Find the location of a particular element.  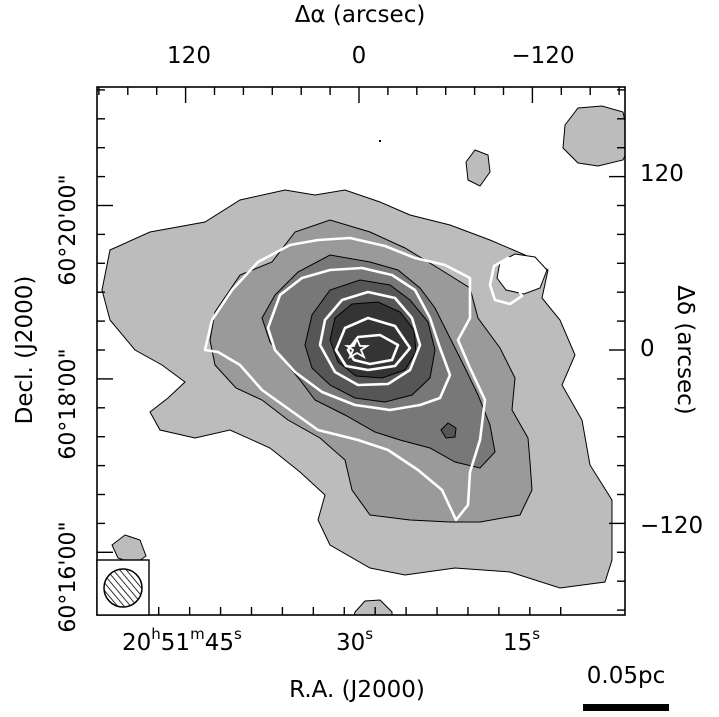

beam-box is located at coordinates (123, 587).